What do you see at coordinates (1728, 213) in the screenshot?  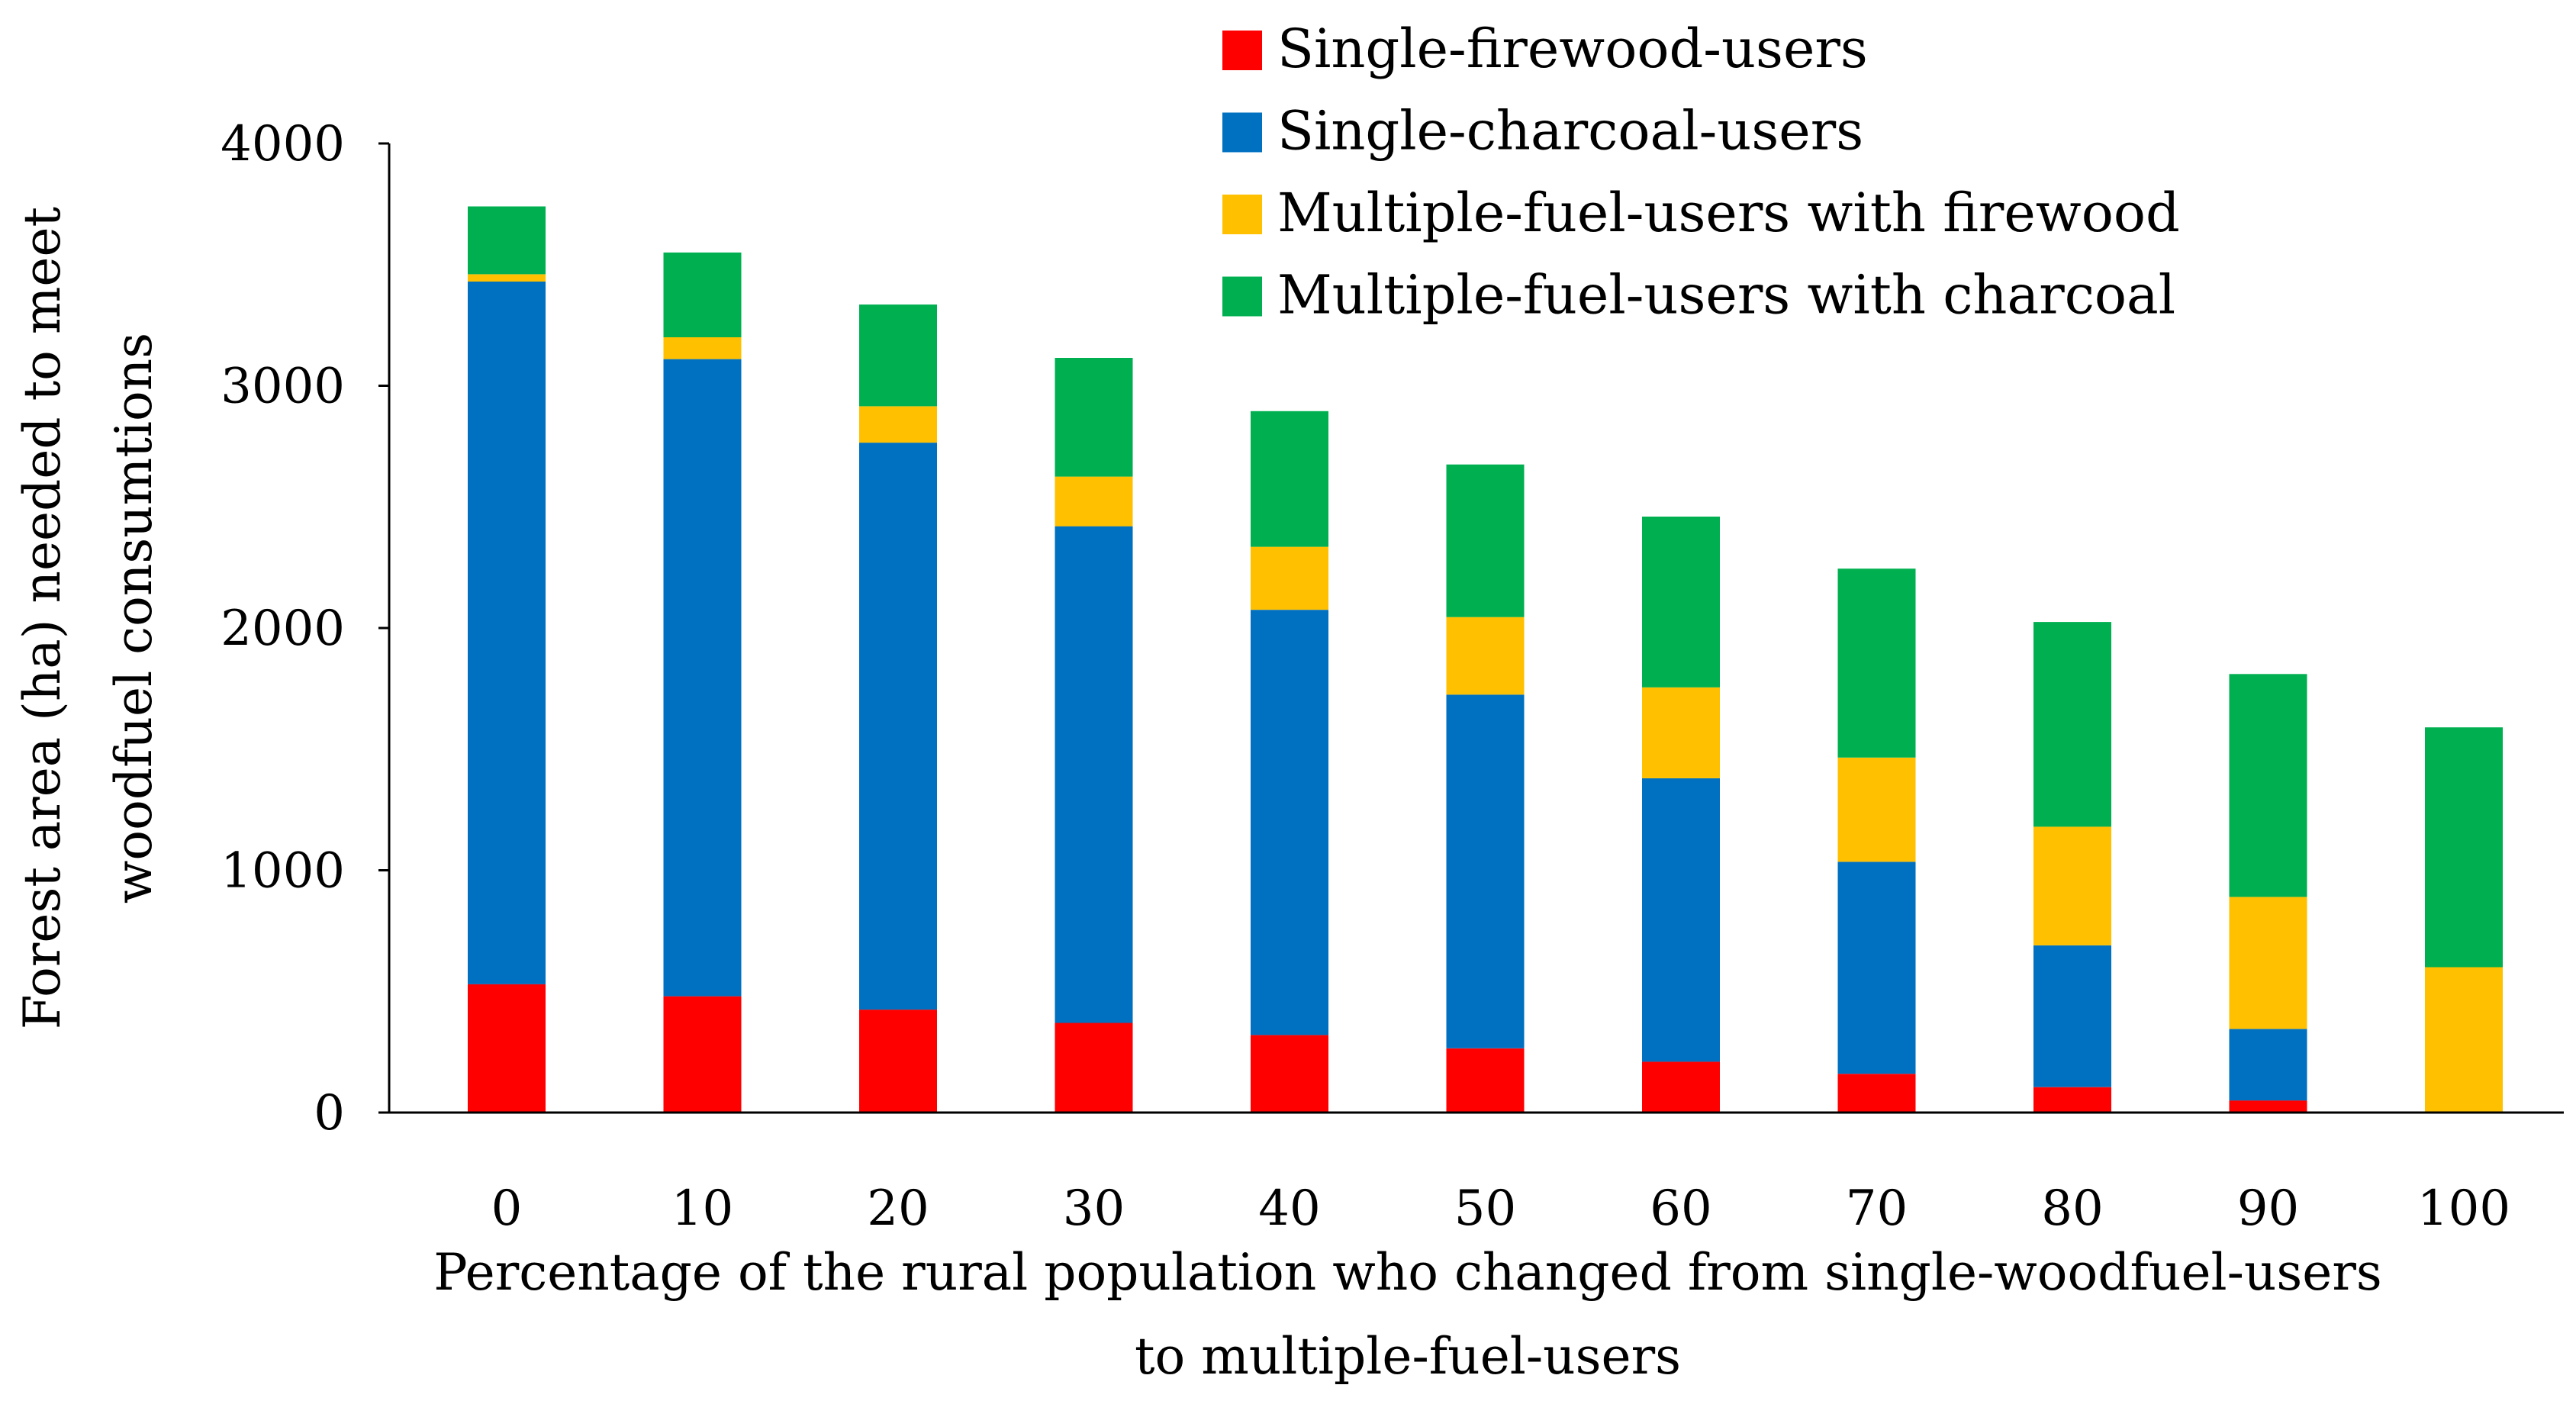 I see `legend-label-3: Multiple-fuel-users with firewood` at bounding box center [1728, 213].